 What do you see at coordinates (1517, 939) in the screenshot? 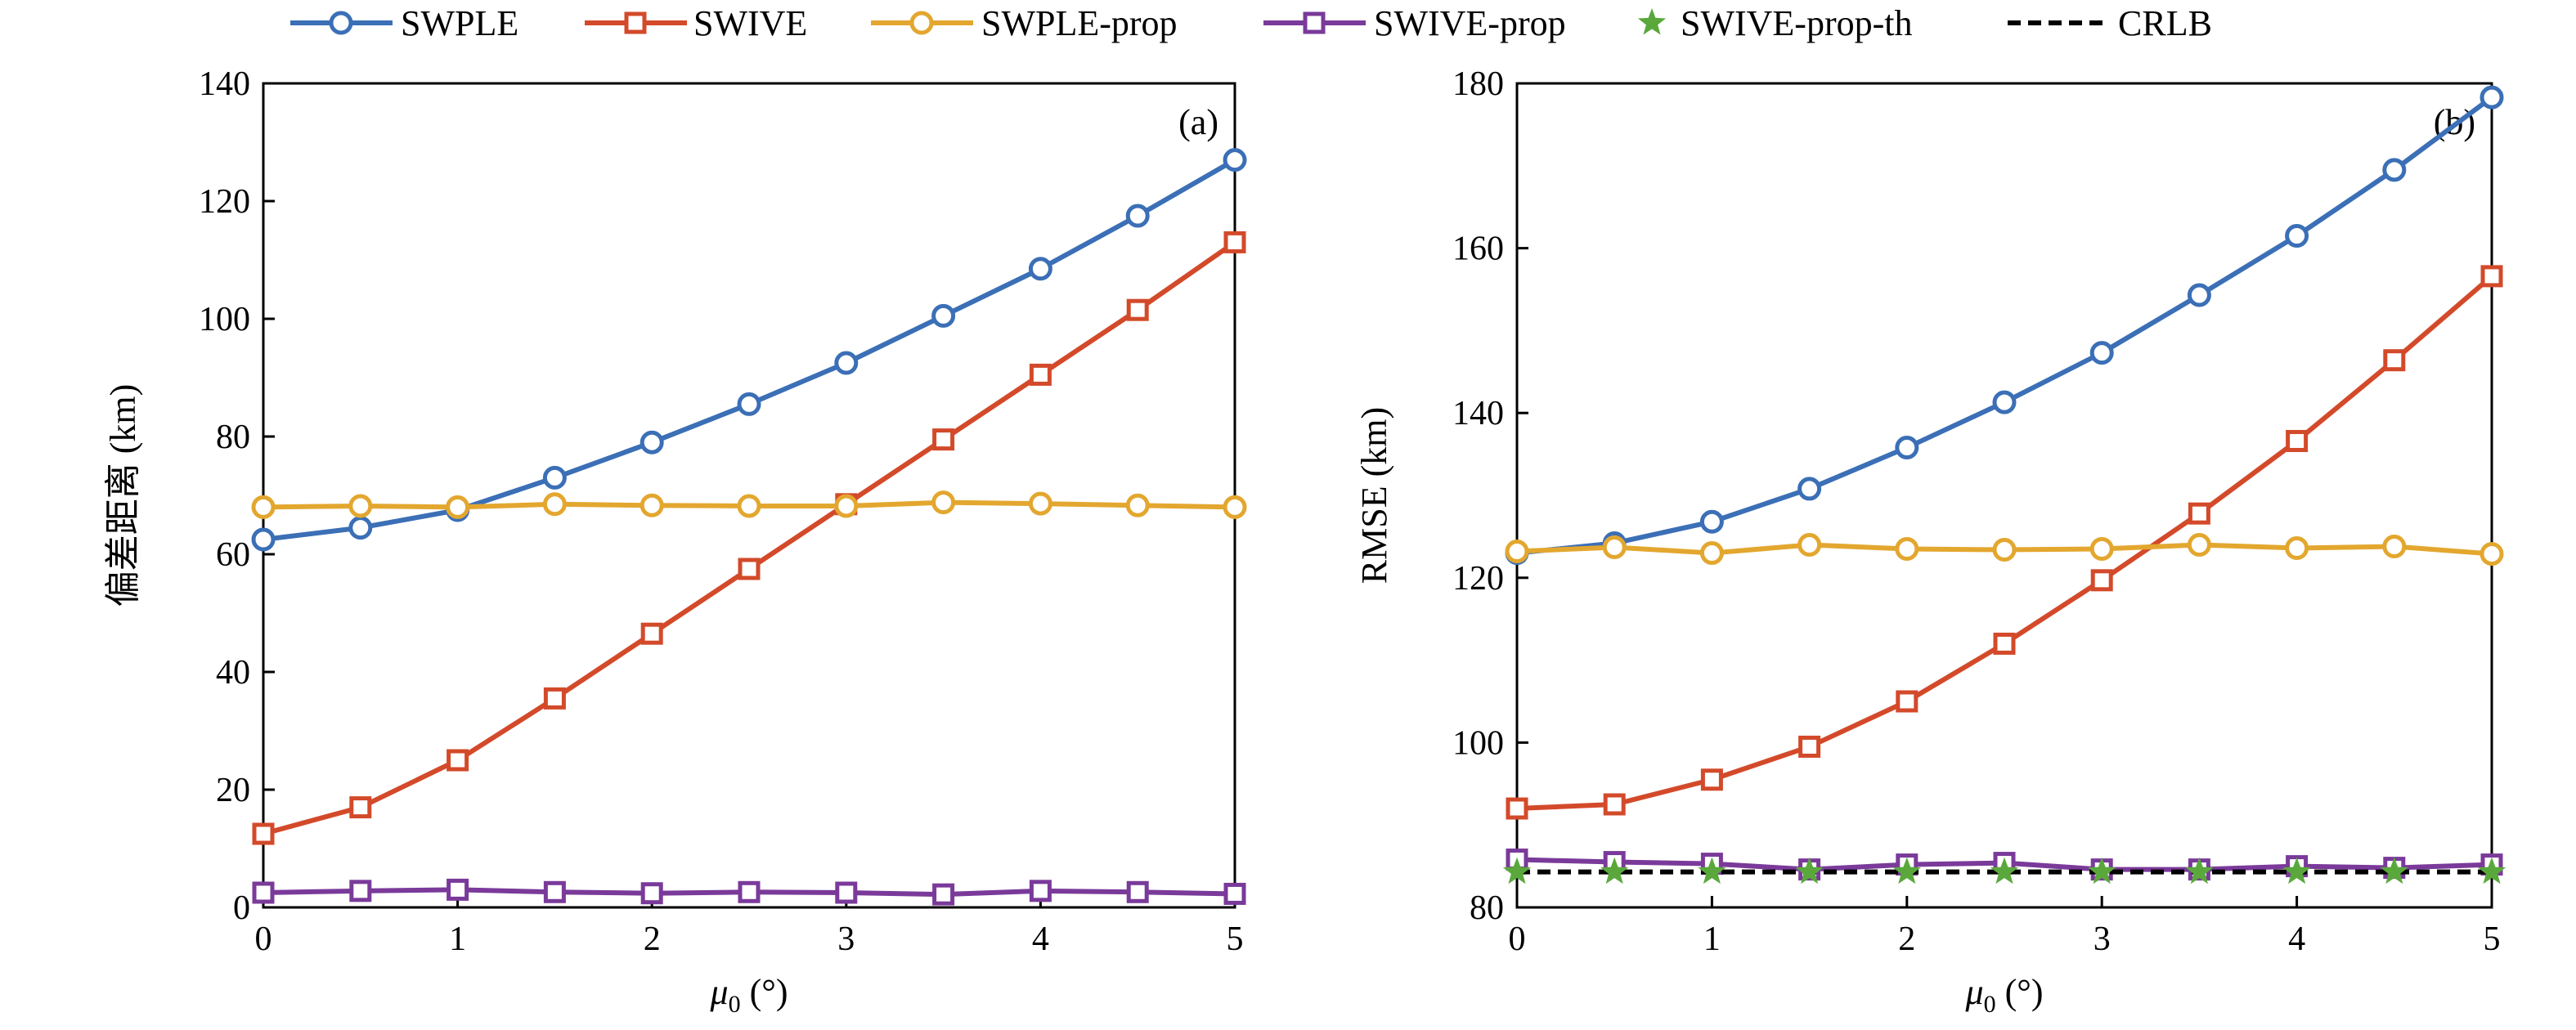
I see `panel-b-x-tick-label: 0` at bounding box center [1517, 939].